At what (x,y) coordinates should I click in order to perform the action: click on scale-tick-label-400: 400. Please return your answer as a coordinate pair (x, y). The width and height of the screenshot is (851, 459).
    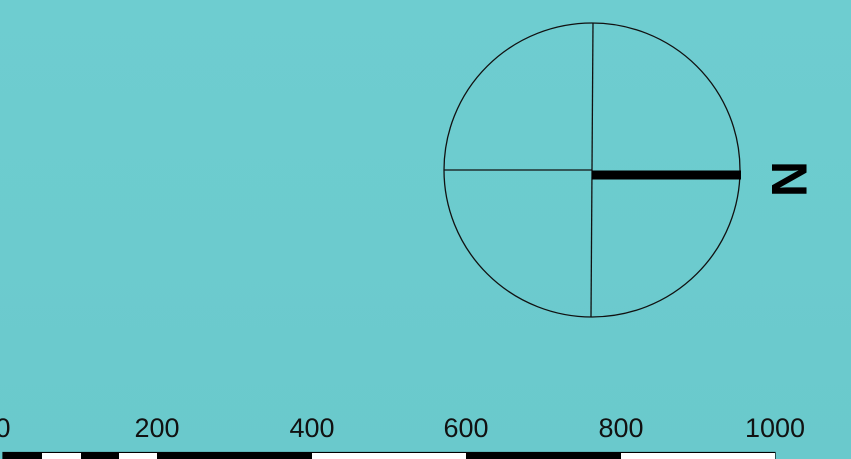
    Looking at the image, I should click on (311, 428).